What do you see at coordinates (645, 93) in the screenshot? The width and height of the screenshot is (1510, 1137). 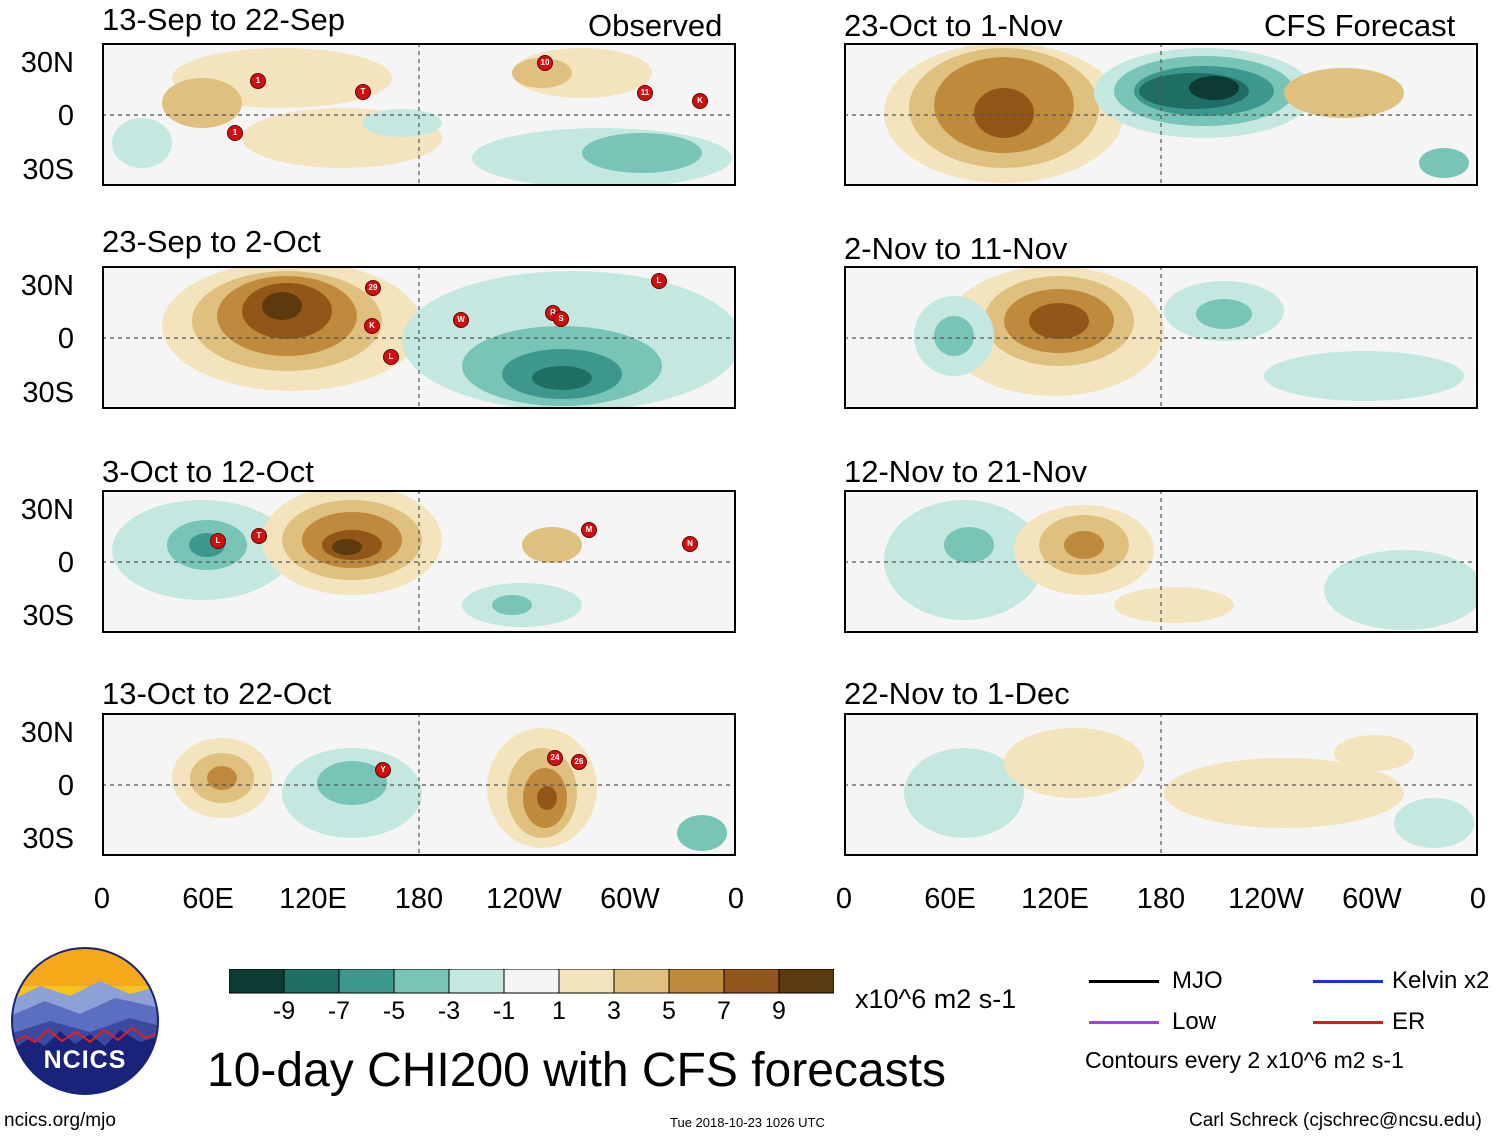 I see `storm-marker: 11` at bounding box center [645, 93].